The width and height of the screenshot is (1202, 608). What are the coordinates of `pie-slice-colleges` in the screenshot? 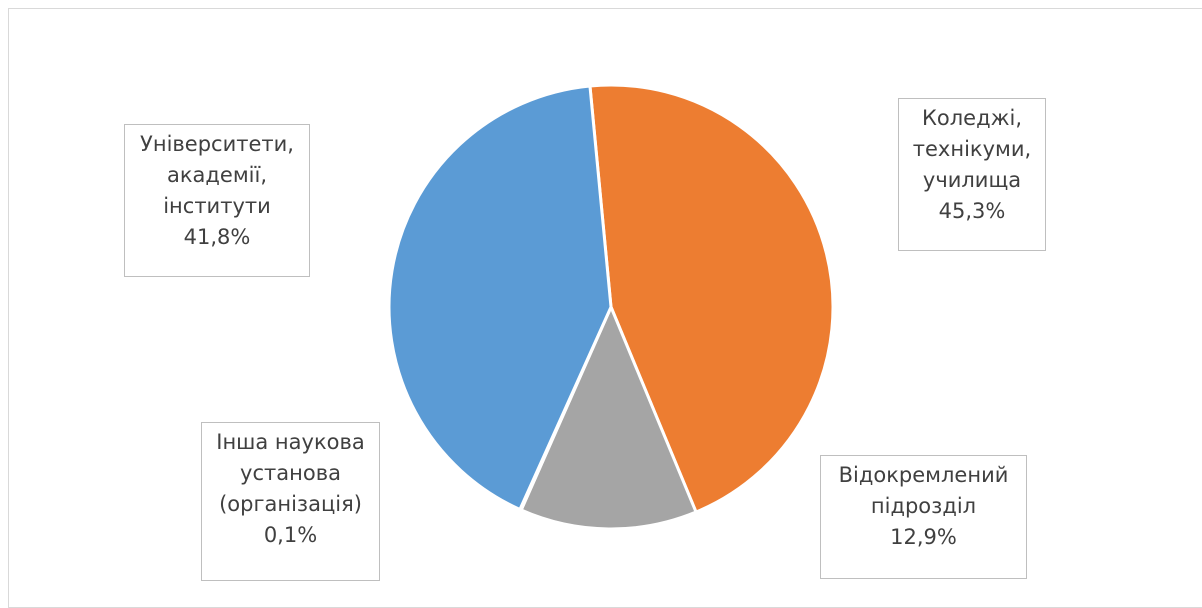 It's located at (711, 298).